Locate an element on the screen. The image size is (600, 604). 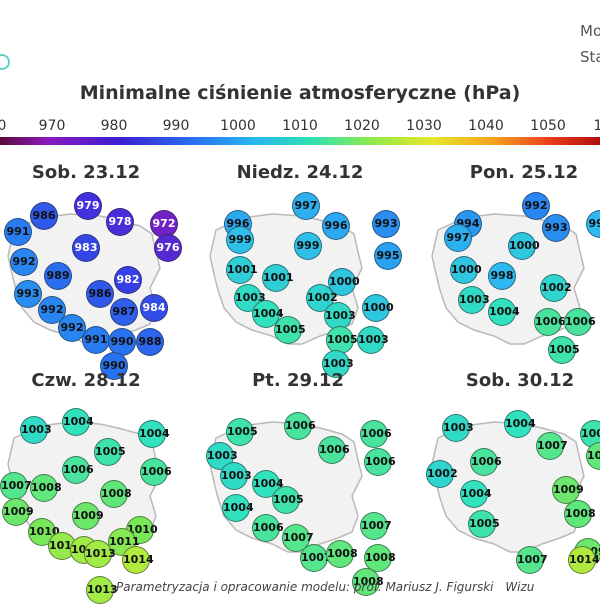
pressure-station-marker: 984 is located at coordinates (154, 308).